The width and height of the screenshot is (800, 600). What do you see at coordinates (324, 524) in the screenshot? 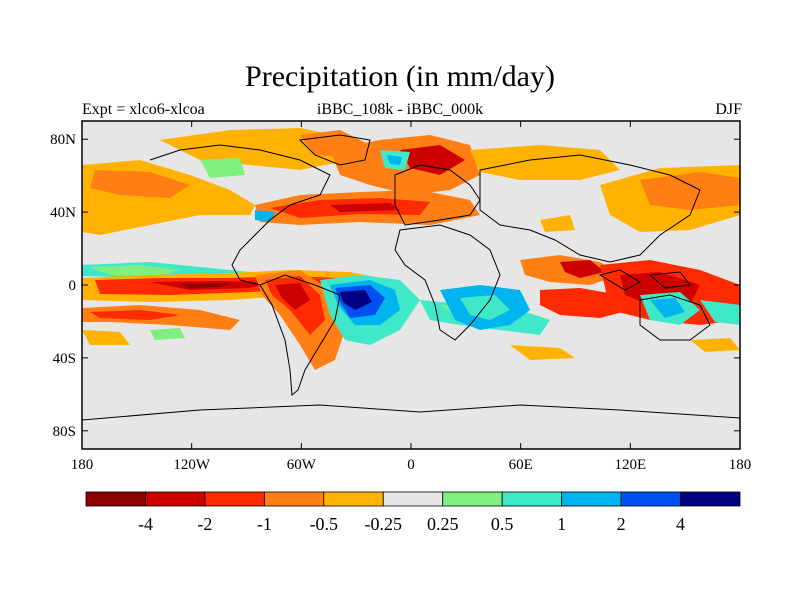
I see `colorbar-label: -0.5` at bounding box center [324, 524].